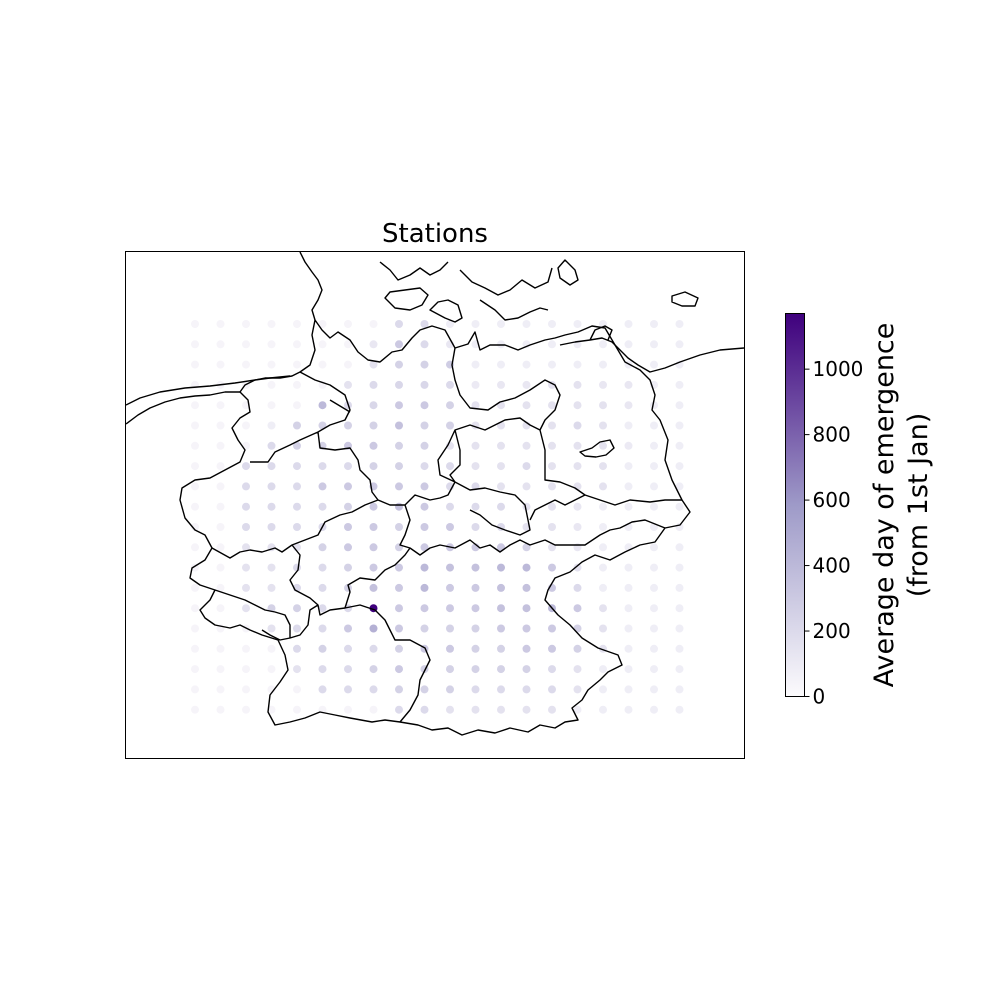 This screenshot has width=1000, height=1000. What do you see at coordinates (795, 505) in the screenshot?
I see `colorbar` at bounding box center [795, 505].